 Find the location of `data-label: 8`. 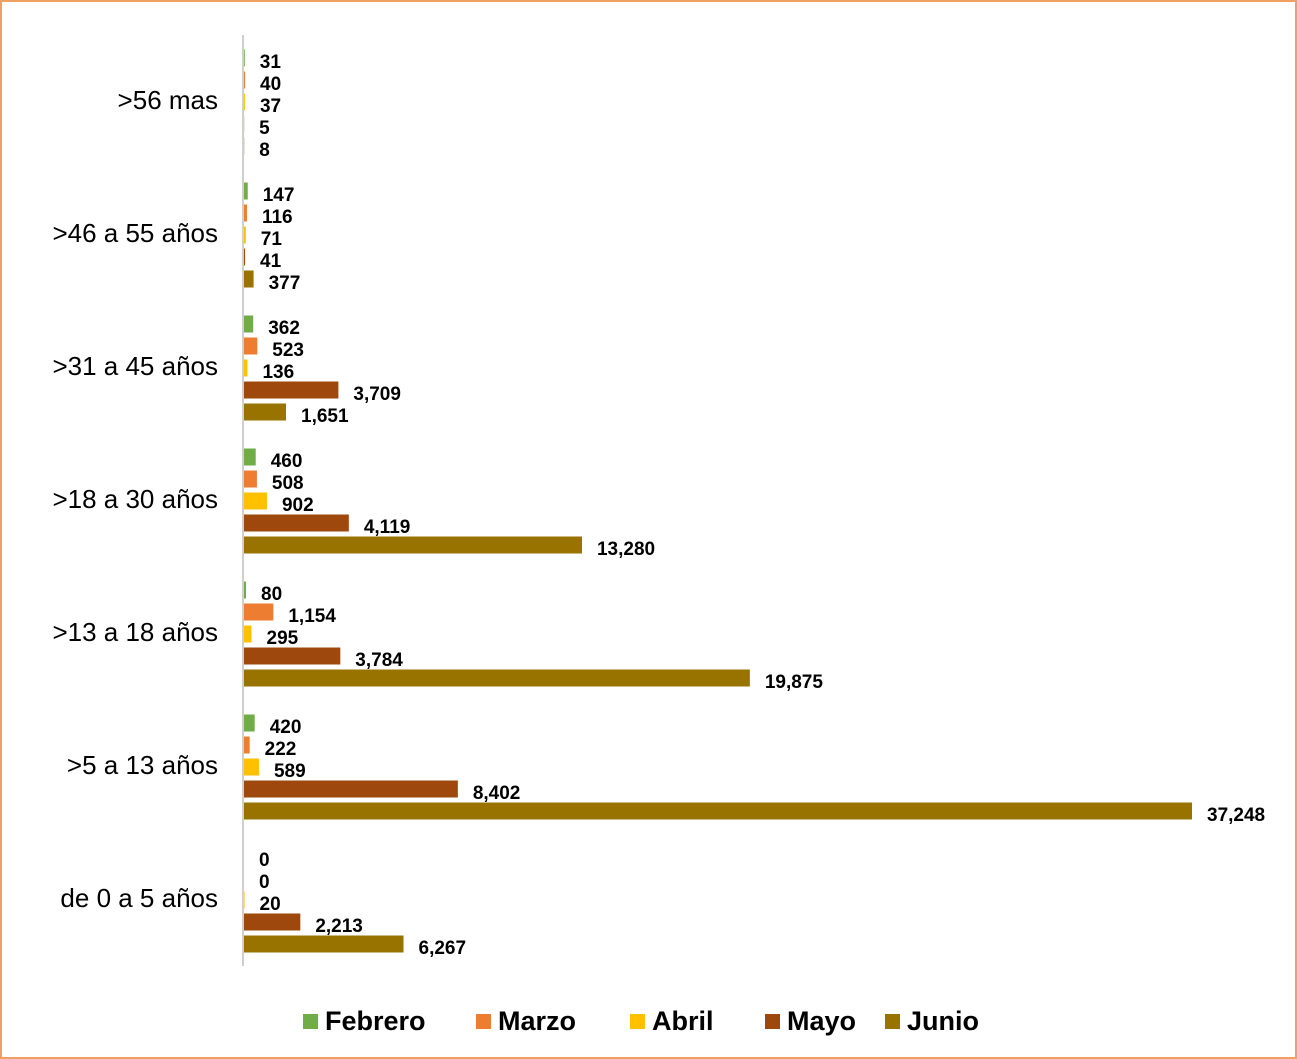

data-label: 8 is located at coordinates (264, 150).